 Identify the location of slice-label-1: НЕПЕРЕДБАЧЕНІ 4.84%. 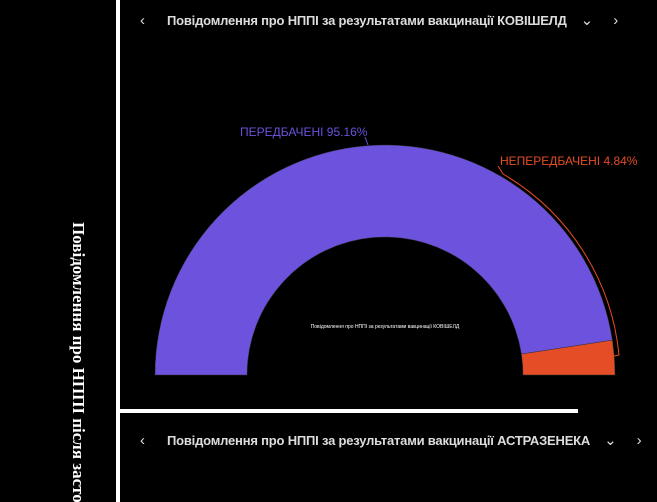
(569, 161).